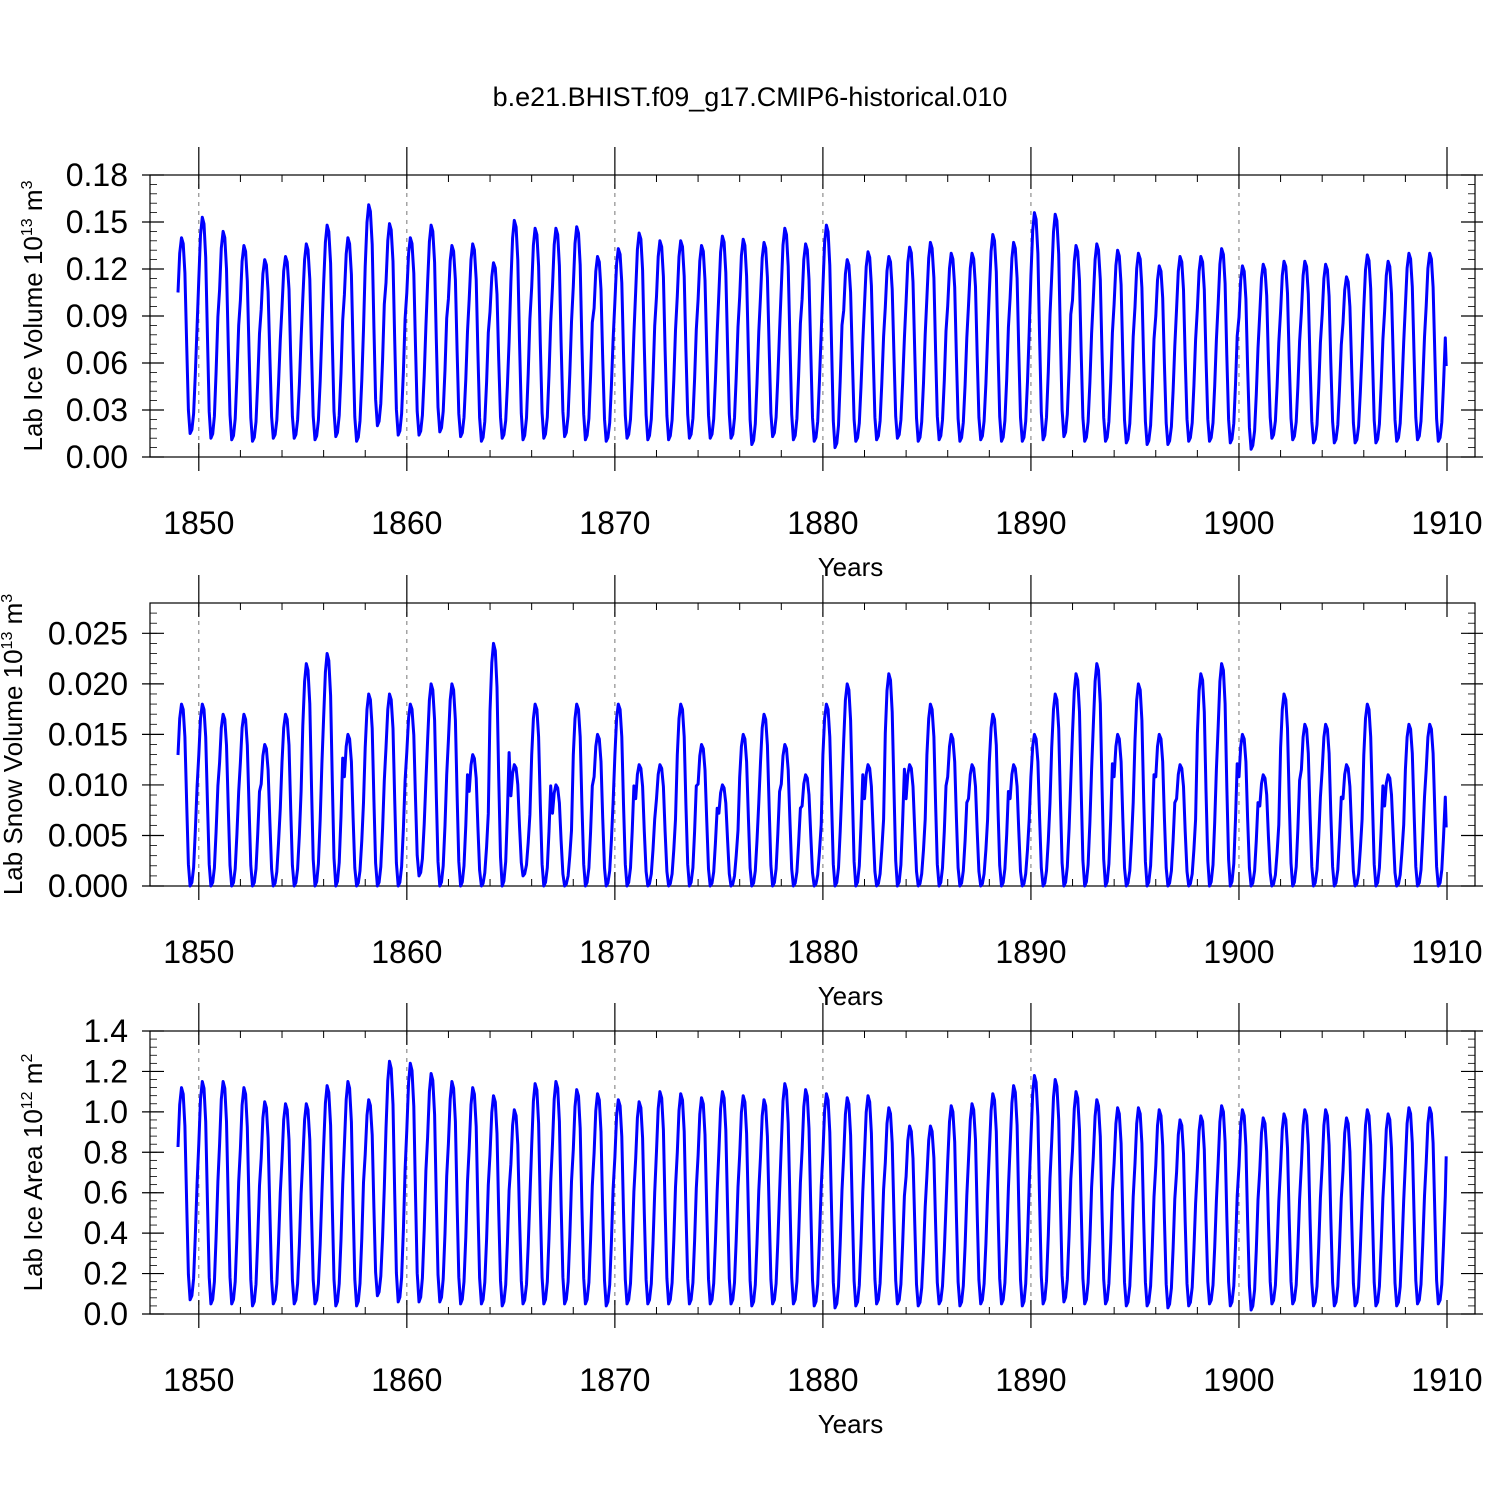 The image size is (1500, 1500). What do you see at coordinates (33, 1173) in the screenshot?
I see `y-axis-title: Lab Ice Area 1012 m2` at bounding box center [33, 1173].